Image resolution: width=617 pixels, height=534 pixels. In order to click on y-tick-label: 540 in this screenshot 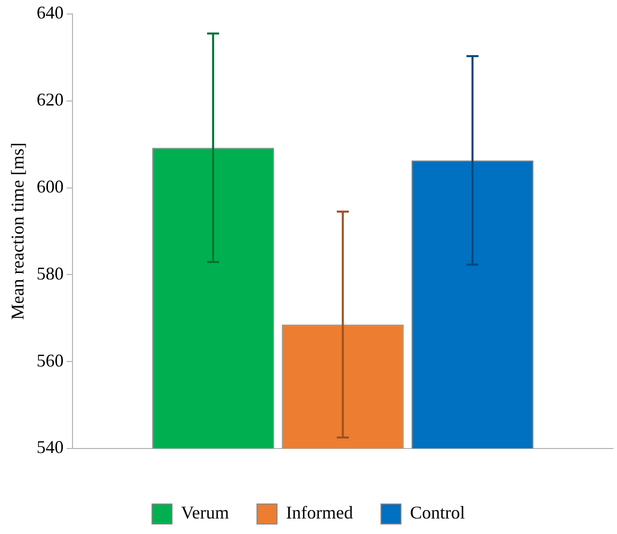, I will do `click(50, 447)`.